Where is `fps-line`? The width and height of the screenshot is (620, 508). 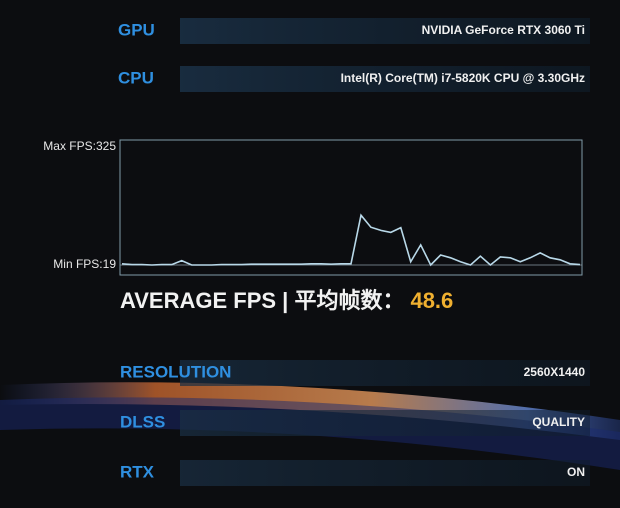 fps-line is located at coordinates (351, 240).